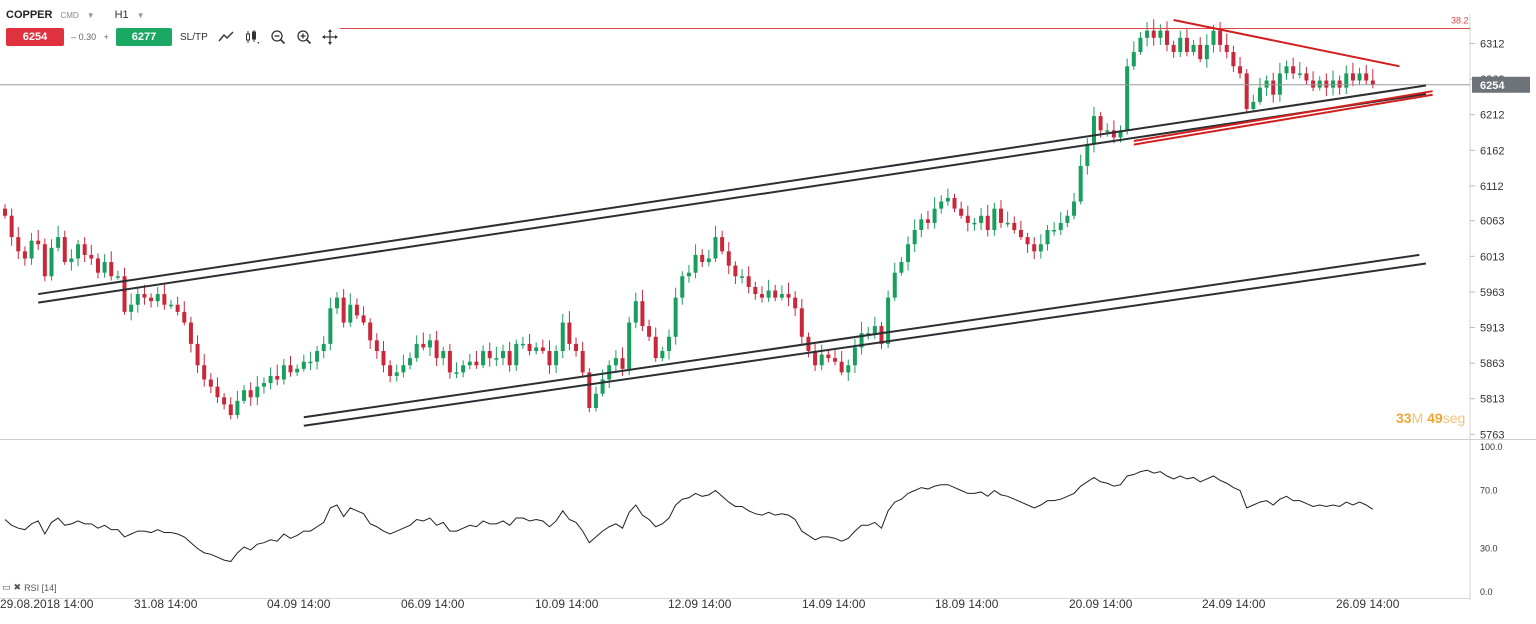  What do you see at coordinates (329, 37) in the screenshot?
I see `crosshair-icon` at bounding box center [329, 37].